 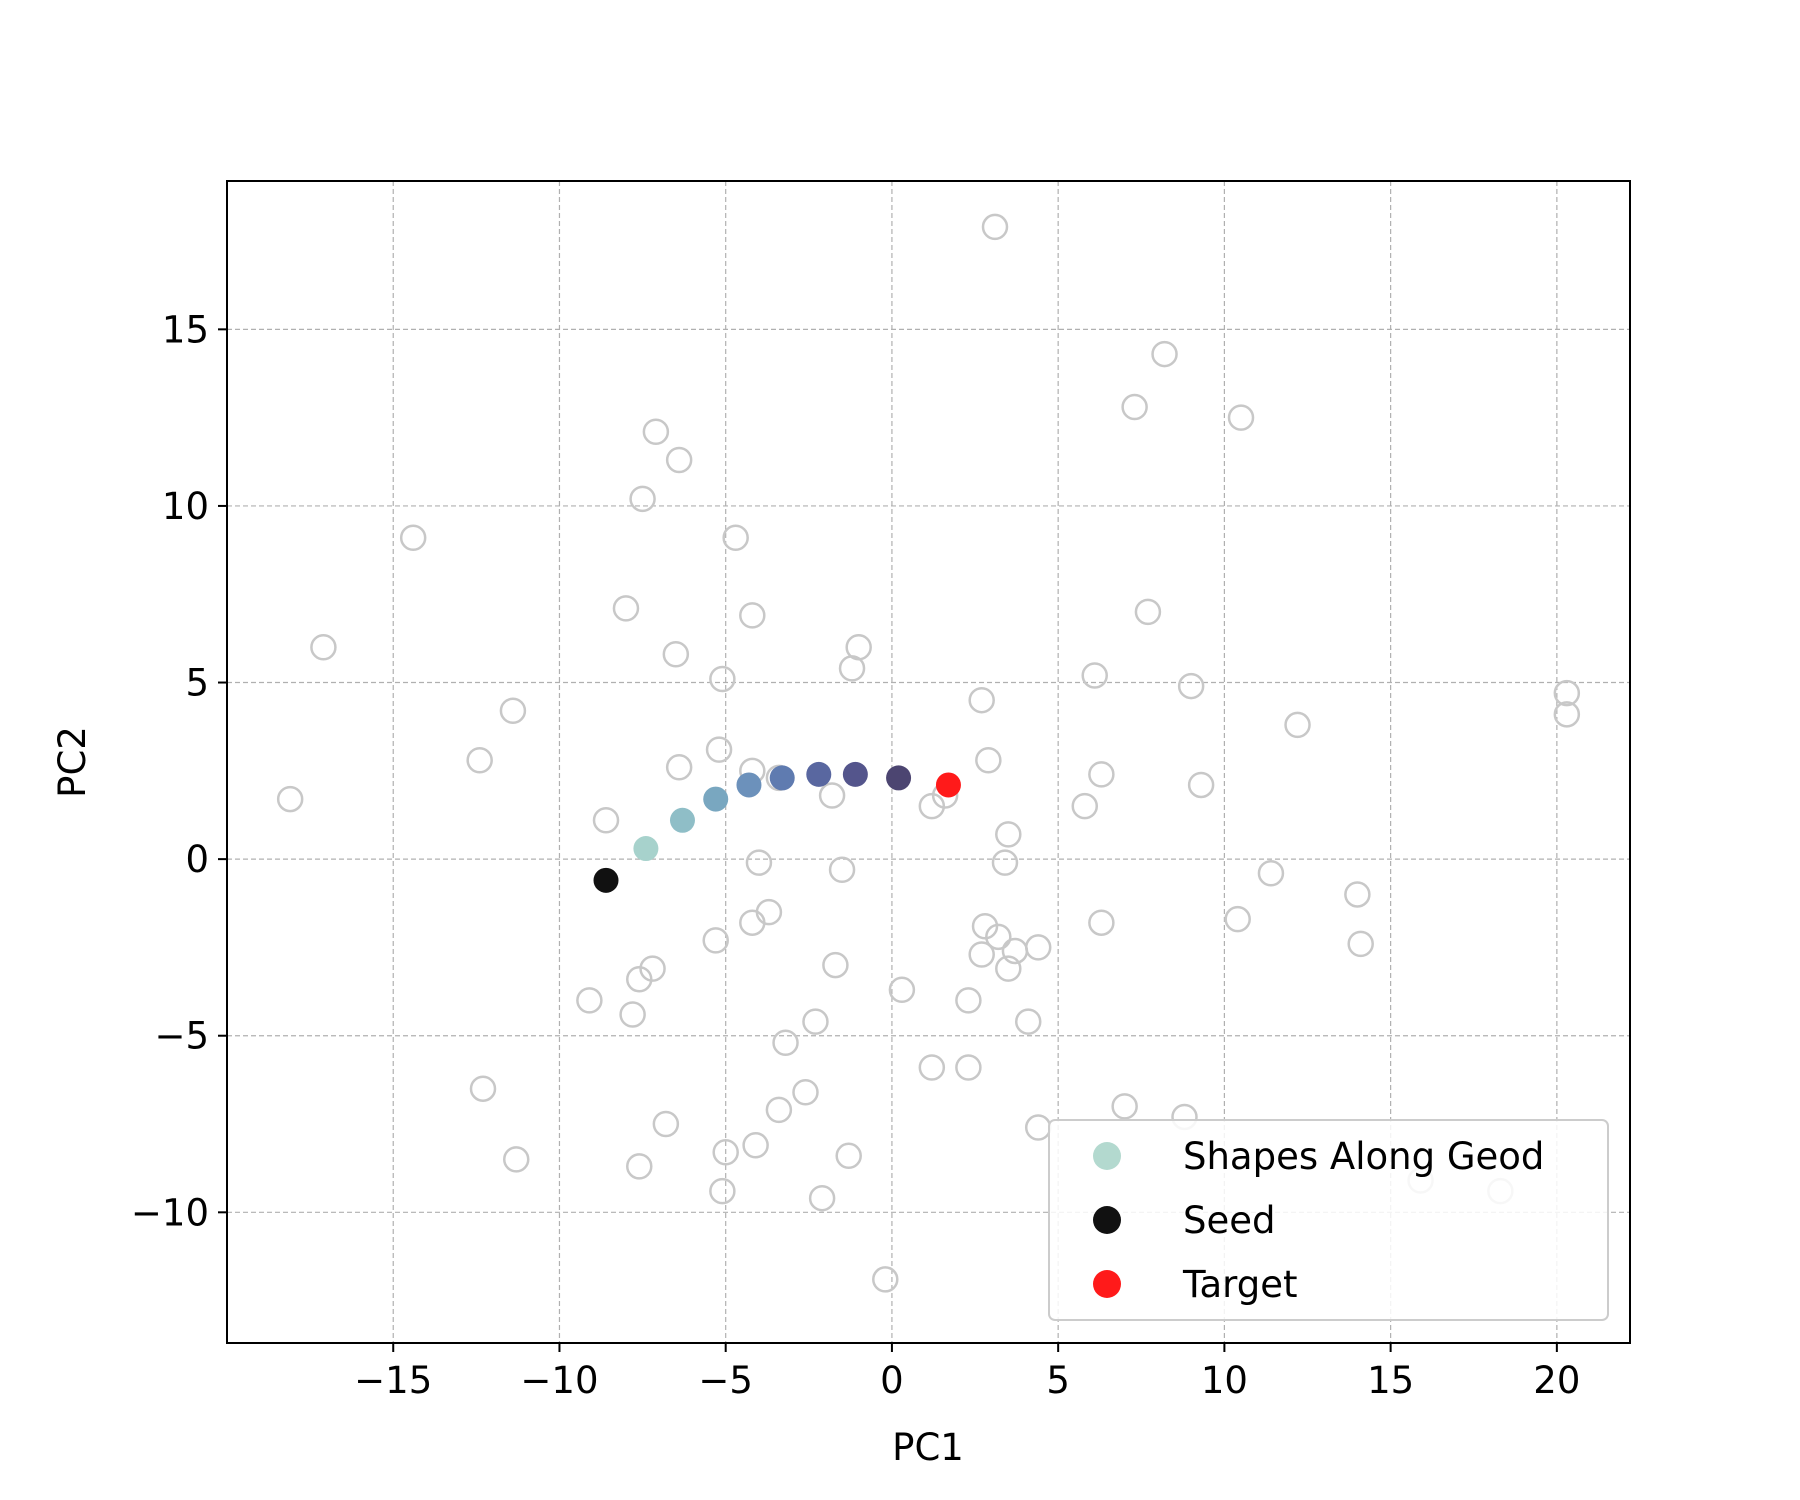 What do you see at coordinates (185, 506) in the screenshot?
I see `y-tick-label: 10` at bounding box center [185, 506].